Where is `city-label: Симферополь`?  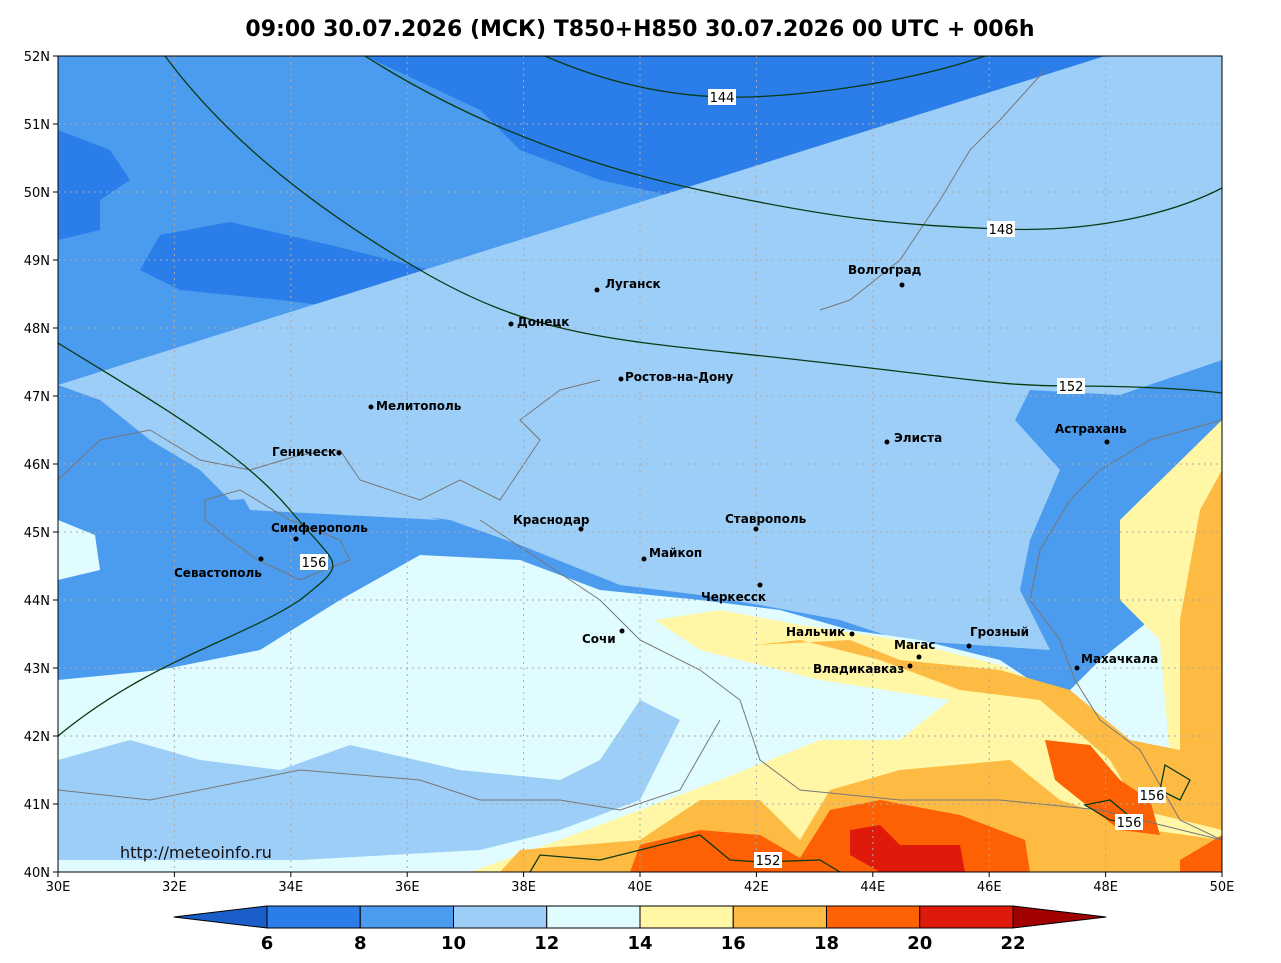 city-label: Симферополь is located at coordinates (319, 528).